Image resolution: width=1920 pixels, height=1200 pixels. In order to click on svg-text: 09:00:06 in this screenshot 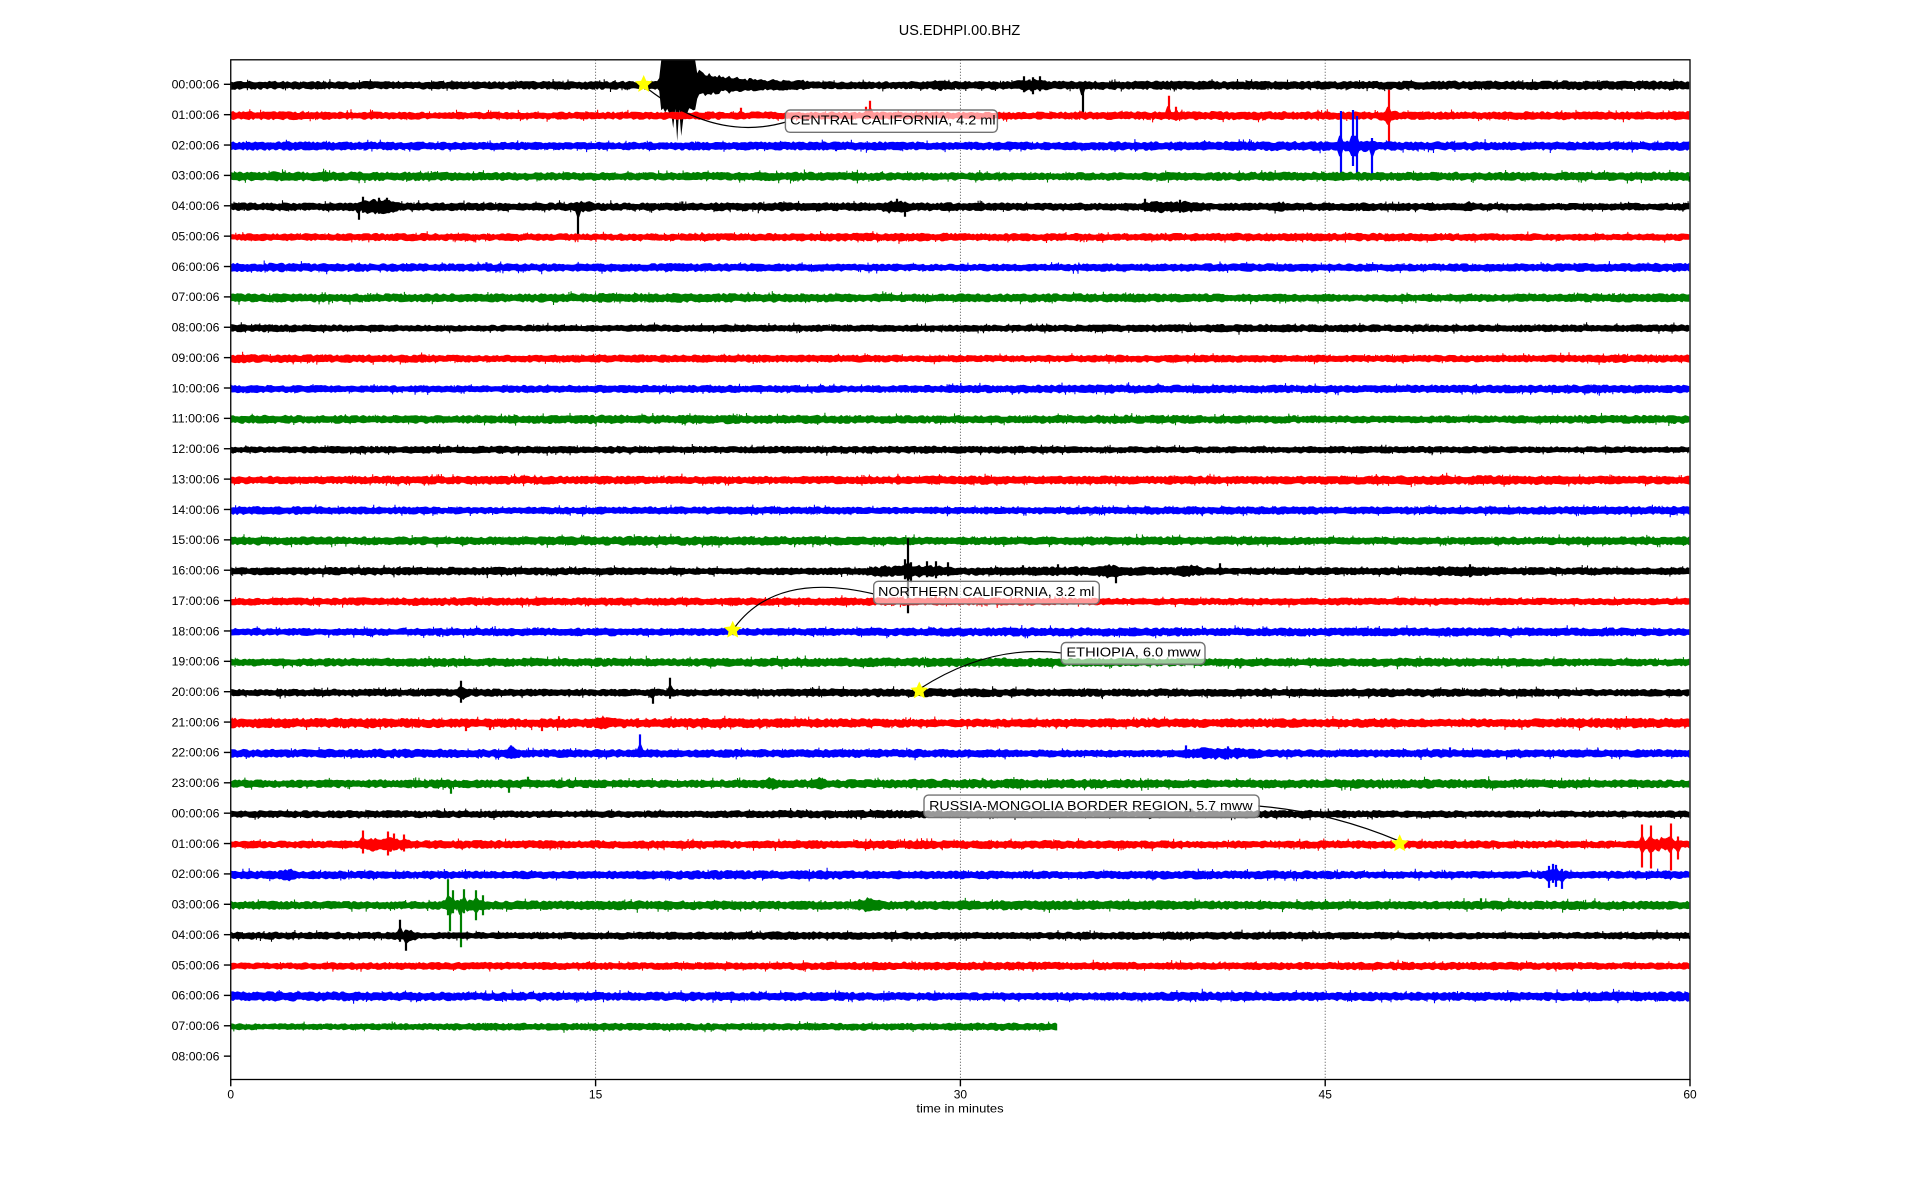, I will do `click(196, 358)`.